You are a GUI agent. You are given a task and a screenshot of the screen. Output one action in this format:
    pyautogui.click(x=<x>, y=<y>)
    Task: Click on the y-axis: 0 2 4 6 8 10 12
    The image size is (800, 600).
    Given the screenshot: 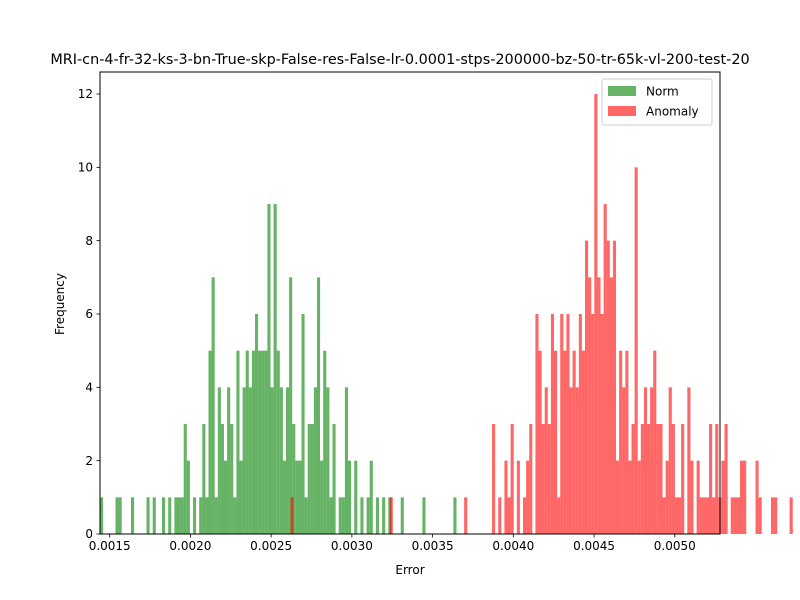 What is the action you would take?
    pyautogui.click(x=89, y=314)
    